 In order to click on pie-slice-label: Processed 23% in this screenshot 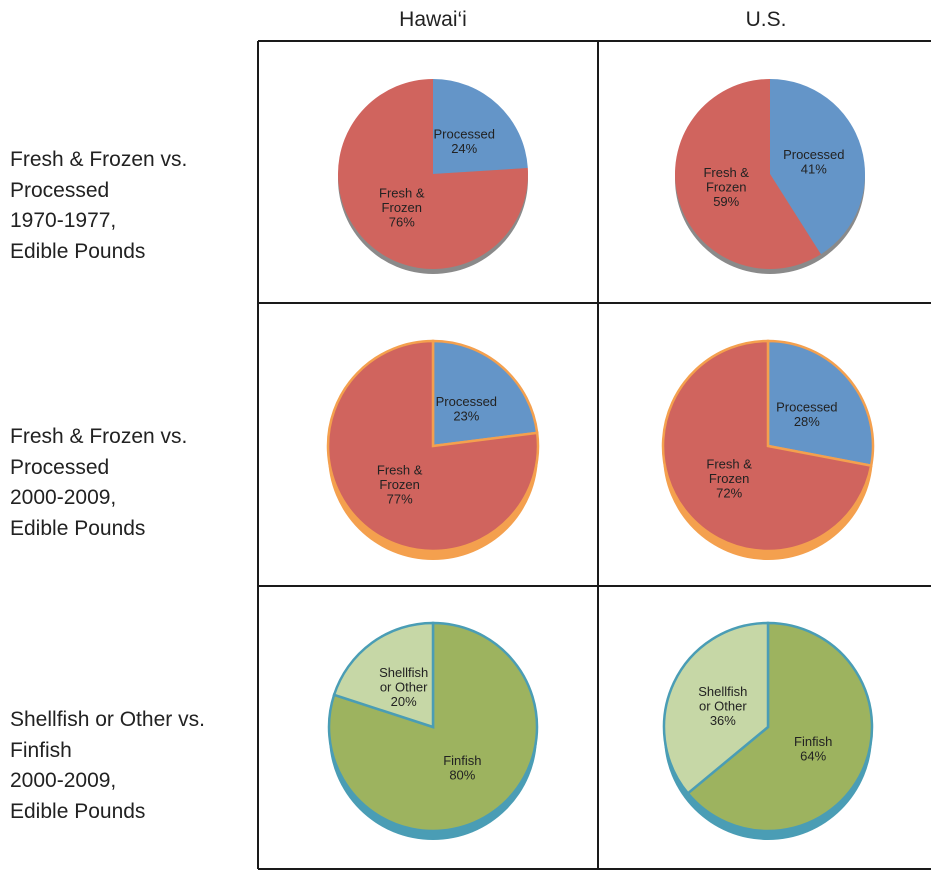, I will do `click(466, 409)`.